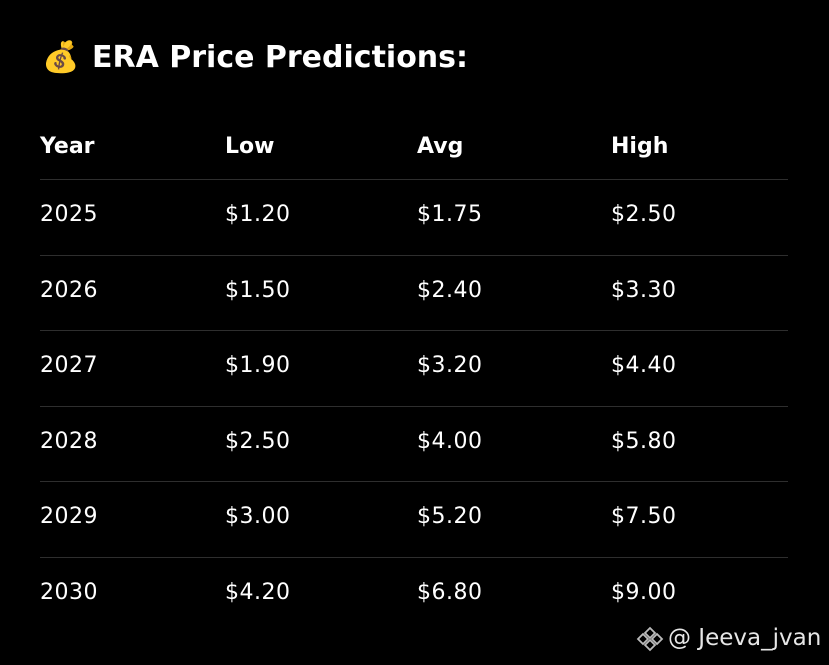 The height and width of the screenshot is (665, 829). What do you see at coordinates (745, 638) in the screenshot?
I see `watermark: @ Jeeva_jvan` at bounding box center [745, 638].